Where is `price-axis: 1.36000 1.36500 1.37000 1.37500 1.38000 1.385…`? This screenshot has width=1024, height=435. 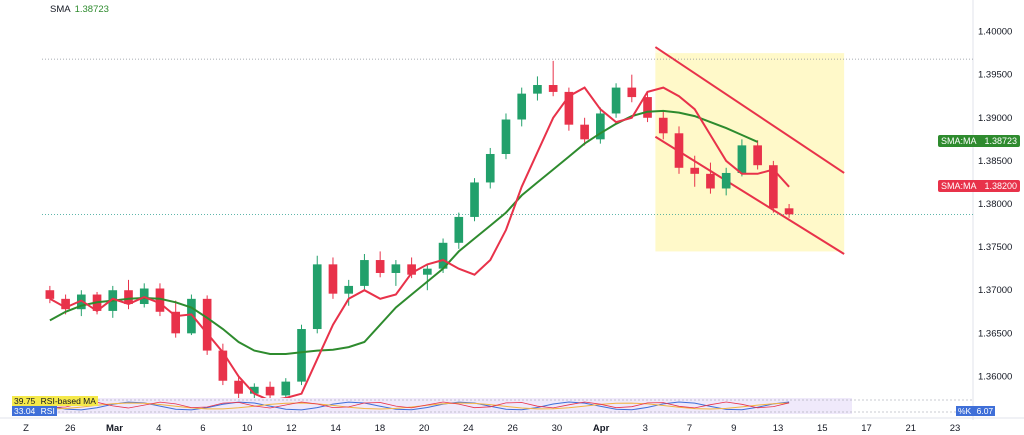 price-axis: 1.36000 1.36500 1.37000 1.37500 1.38000 1.385… is located at coordinates (995, 205).